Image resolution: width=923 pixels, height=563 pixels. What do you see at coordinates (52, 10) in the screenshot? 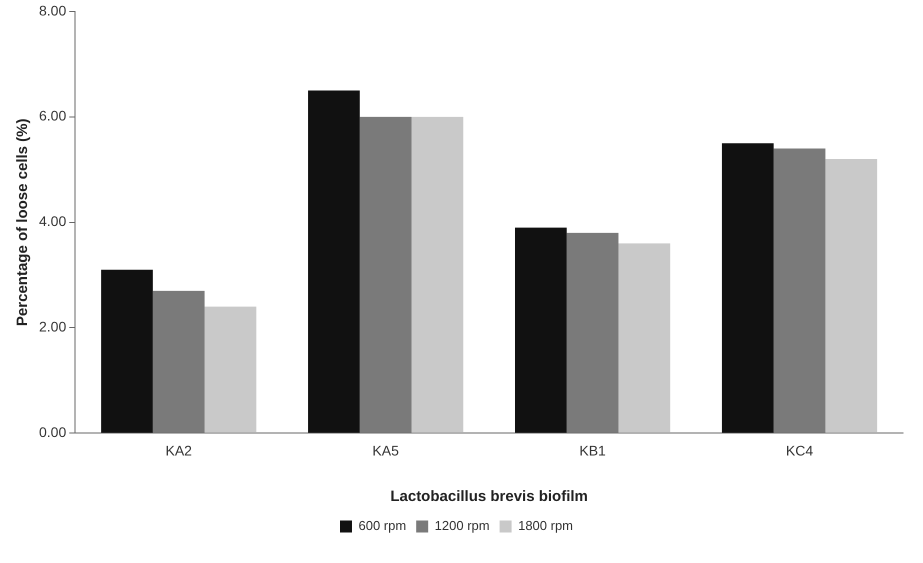
I see `y-tick-label: 8.00` at bounding box center [52, 10].